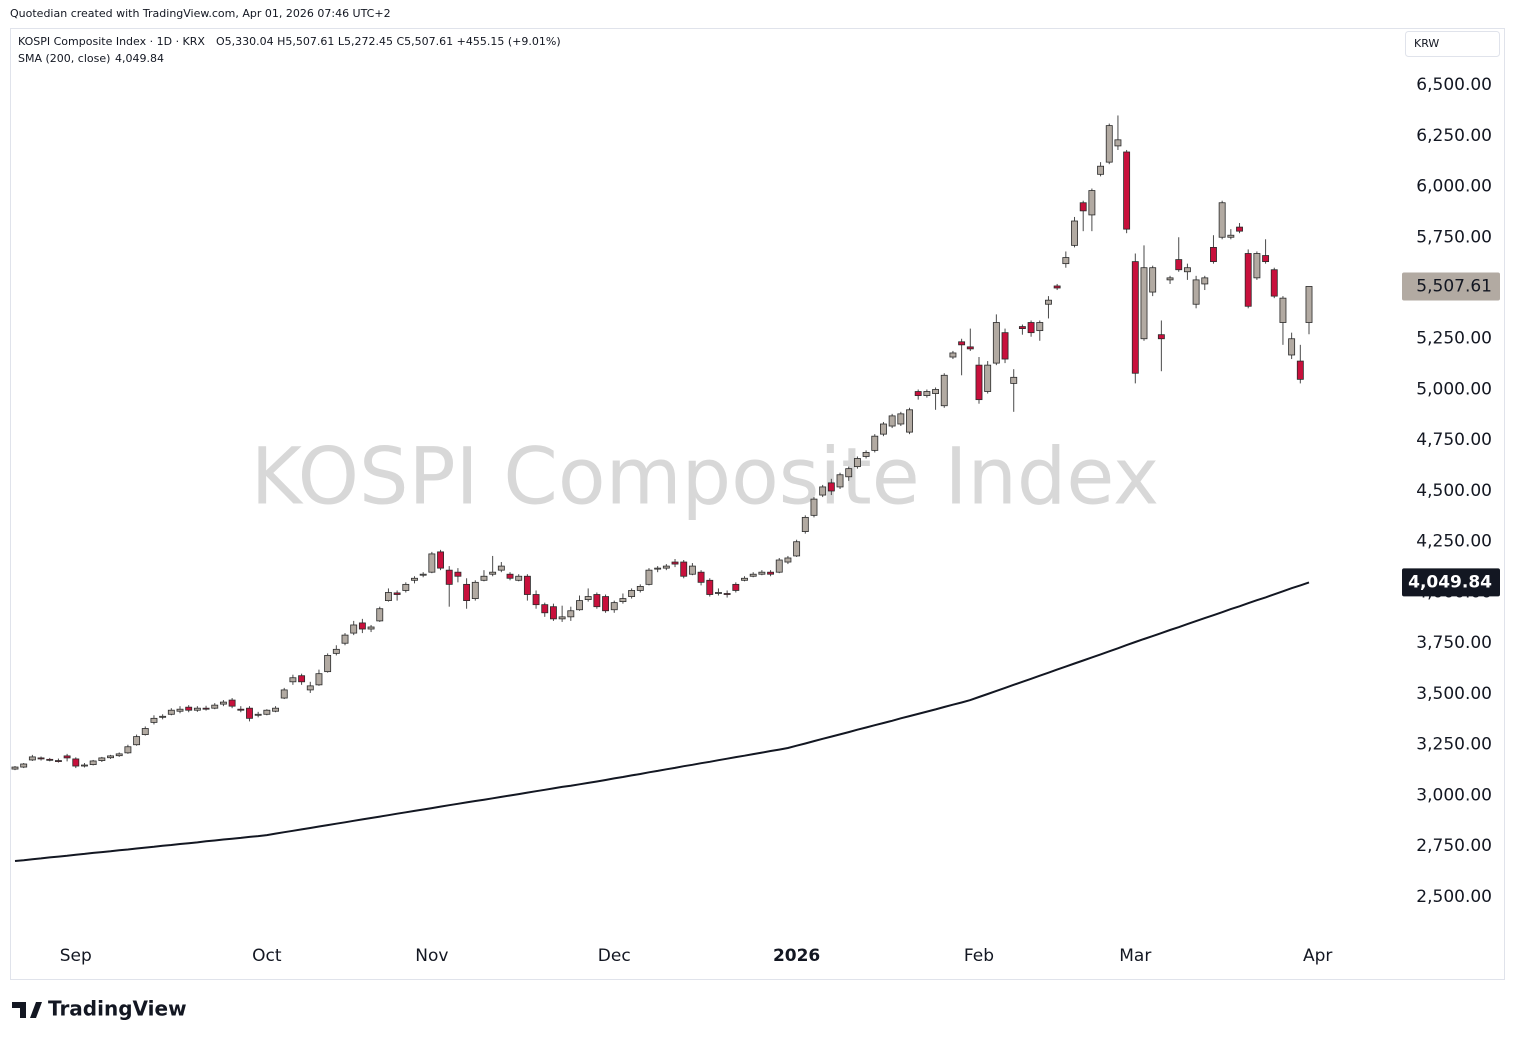 The height and width of the screenshot is (1044, 1515). Describe the element at coordinates (1454, 694) in the screenshot. I see `y-tick-label: 3,500.00` at that location.